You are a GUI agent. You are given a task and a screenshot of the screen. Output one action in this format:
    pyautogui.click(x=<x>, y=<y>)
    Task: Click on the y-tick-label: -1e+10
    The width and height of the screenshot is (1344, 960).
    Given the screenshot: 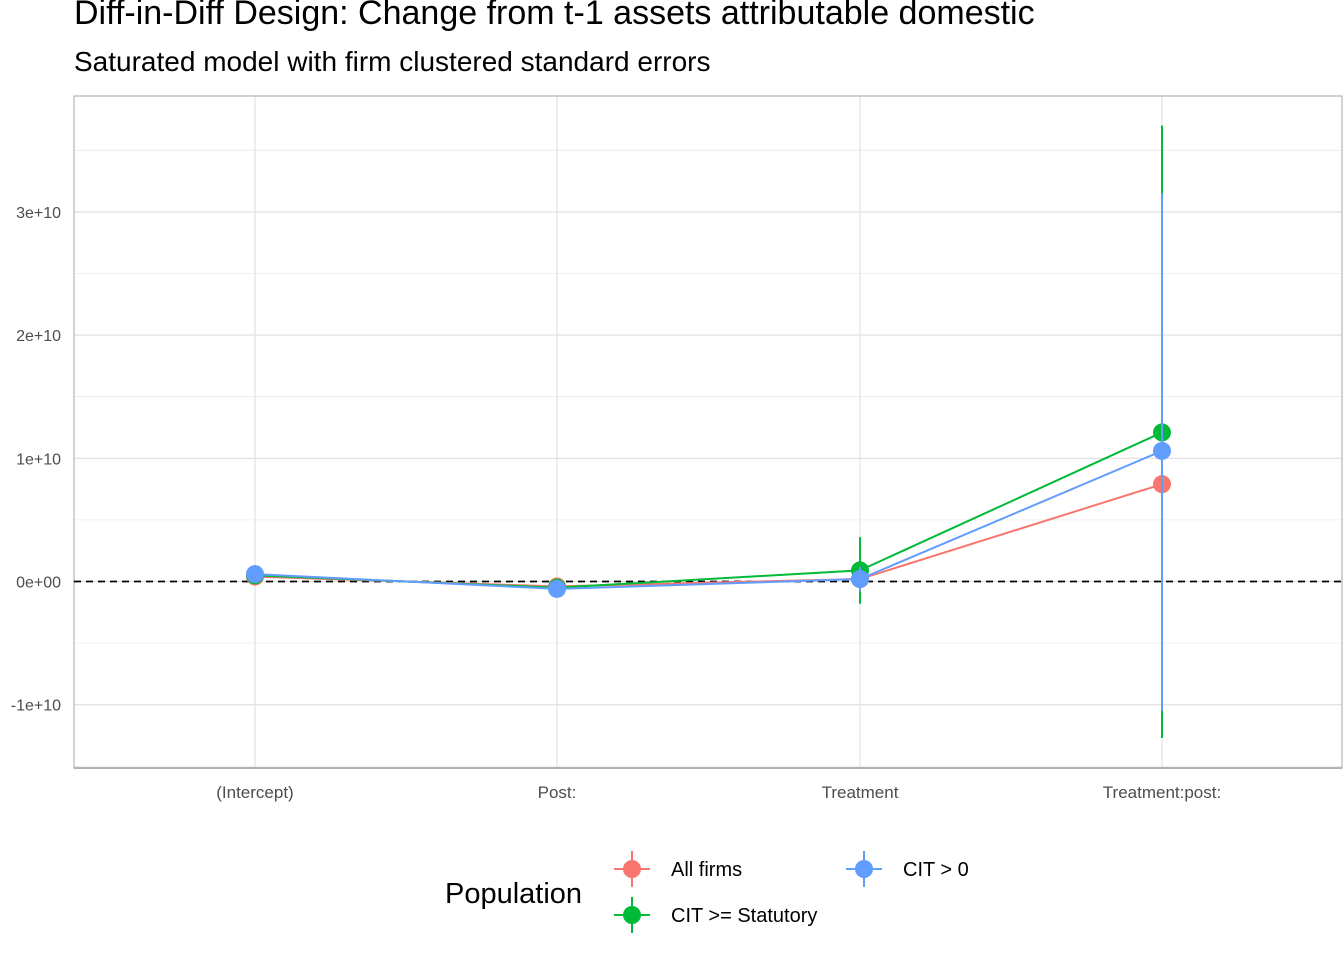 What is the action you would take?
    pyautogui.click(x=36, y=706)
    